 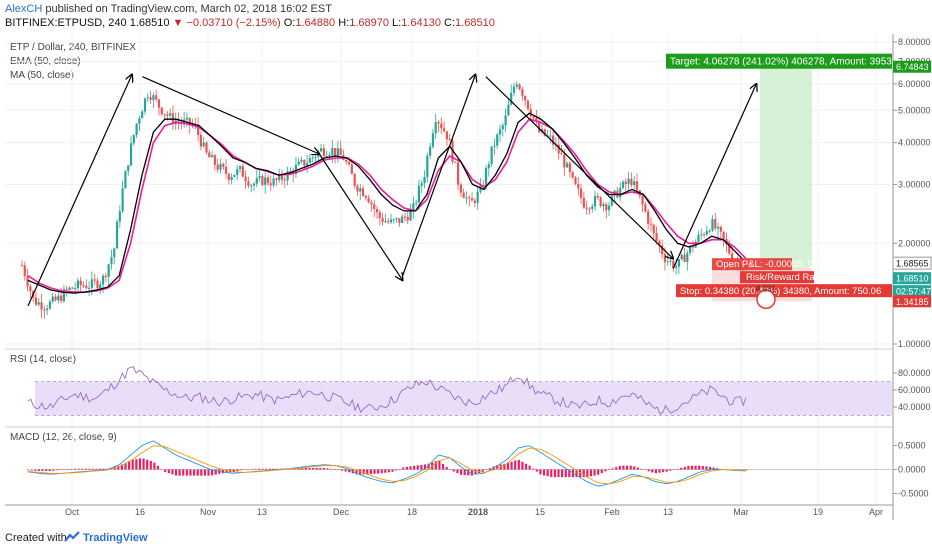 What do you see at coordinates (24, 9) in the screenshot?
I see `author-link: AlexCH` at bounding box center [24, 9].